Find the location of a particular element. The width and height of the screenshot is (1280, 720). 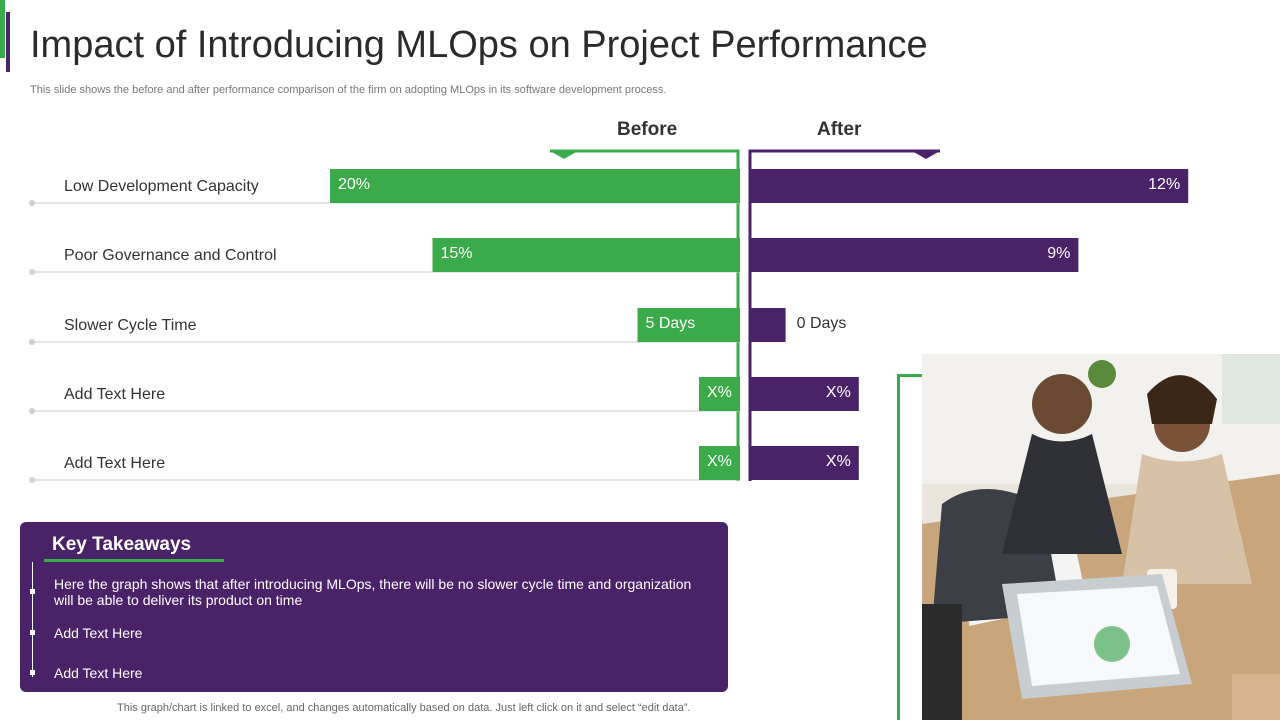

category-label: Poor Governance and Control is located at coordinates (170, 255).